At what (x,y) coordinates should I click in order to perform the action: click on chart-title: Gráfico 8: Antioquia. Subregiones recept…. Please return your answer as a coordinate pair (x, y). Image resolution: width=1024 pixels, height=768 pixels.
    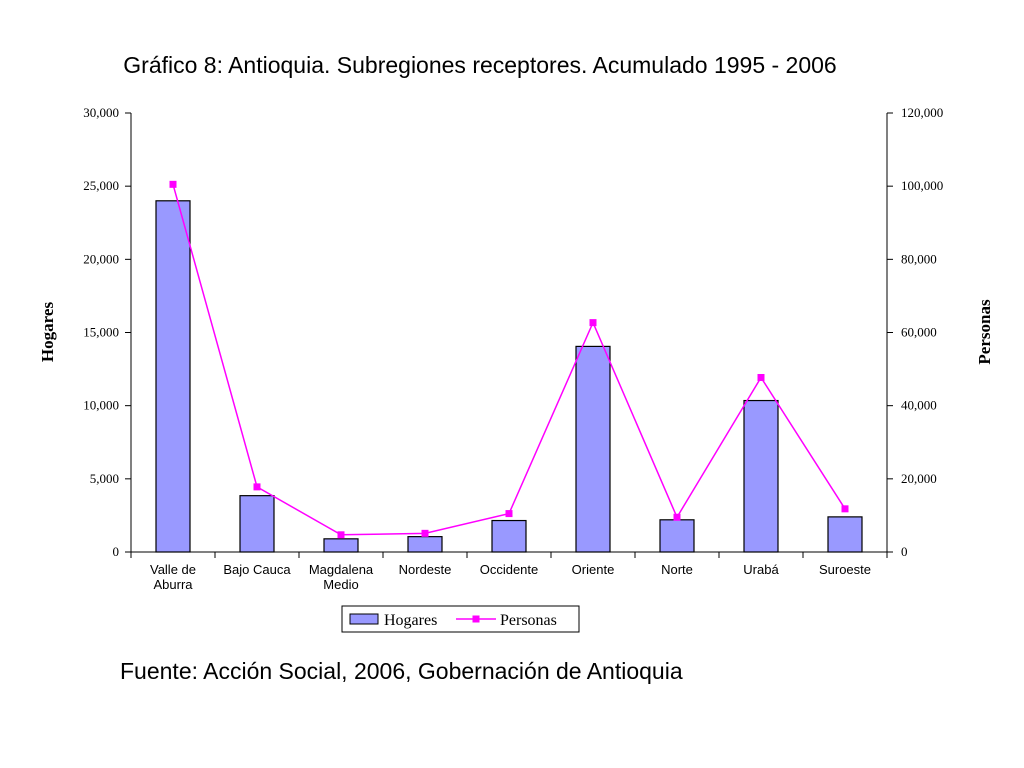
    Looking at the image, I should click on (480, 65).